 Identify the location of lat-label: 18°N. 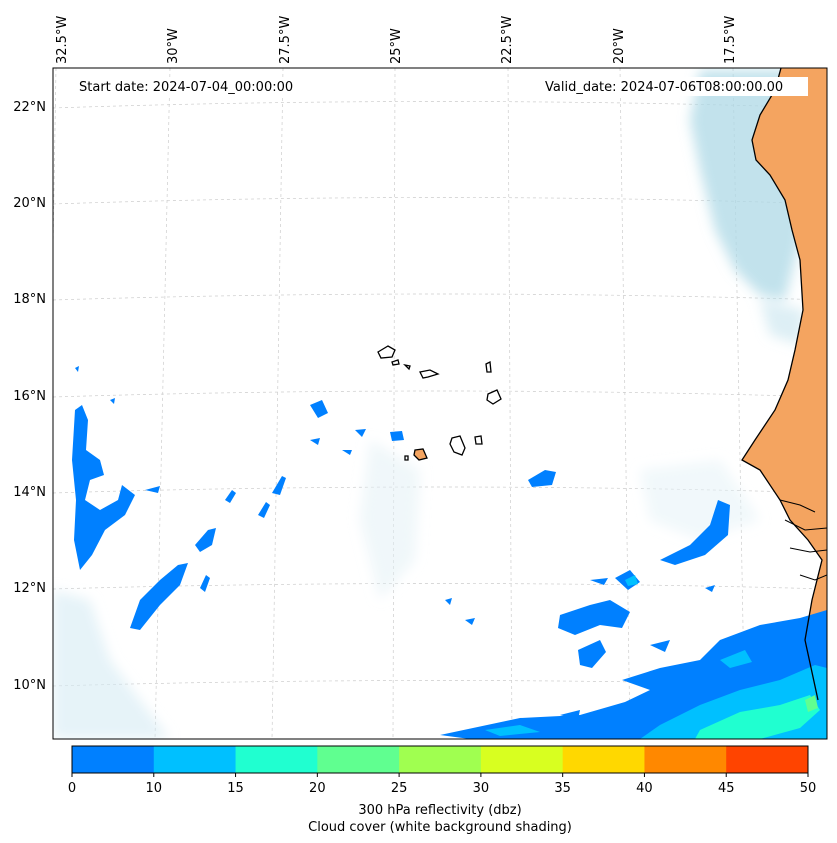
(29, 299).